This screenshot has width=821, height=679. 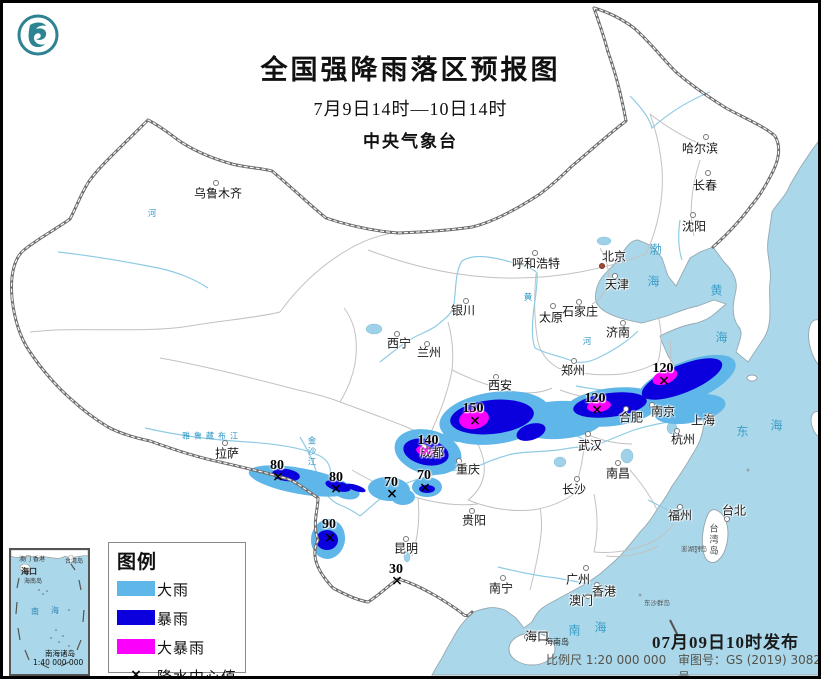 What do you see at coordinates (54, 618) in the screenshot?
I see `inset-islands` at bounding box center [54, 618].